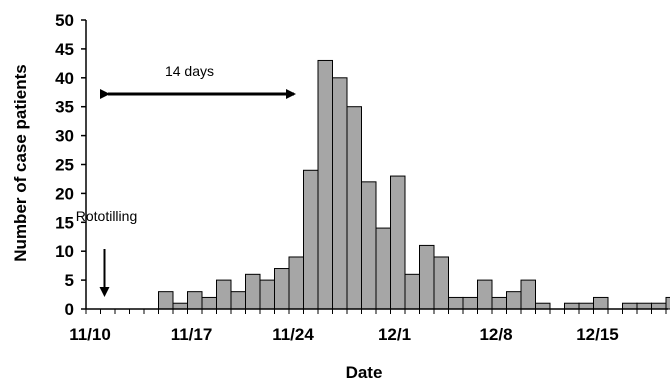 This screenshot has width=670, height=385. Describe the element at coordinates (189, 71) in the screenshot. I see `fourteen-days-label: 14 days` at that location.